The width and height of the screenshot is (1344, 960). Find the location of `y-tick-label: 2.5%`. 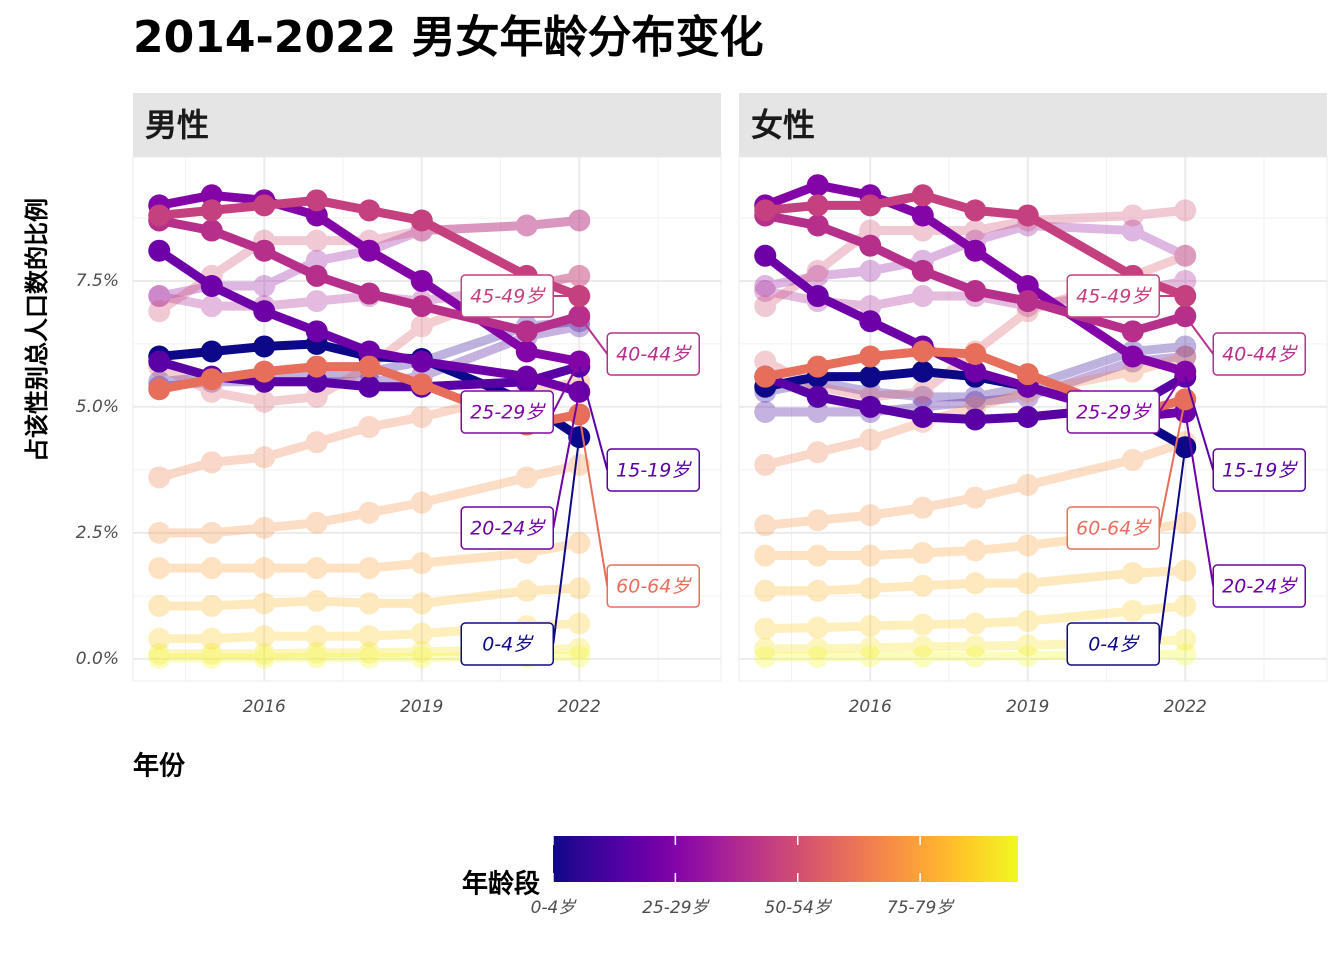

y-tick-label: 2.5% is located at coordinates (97, 533).